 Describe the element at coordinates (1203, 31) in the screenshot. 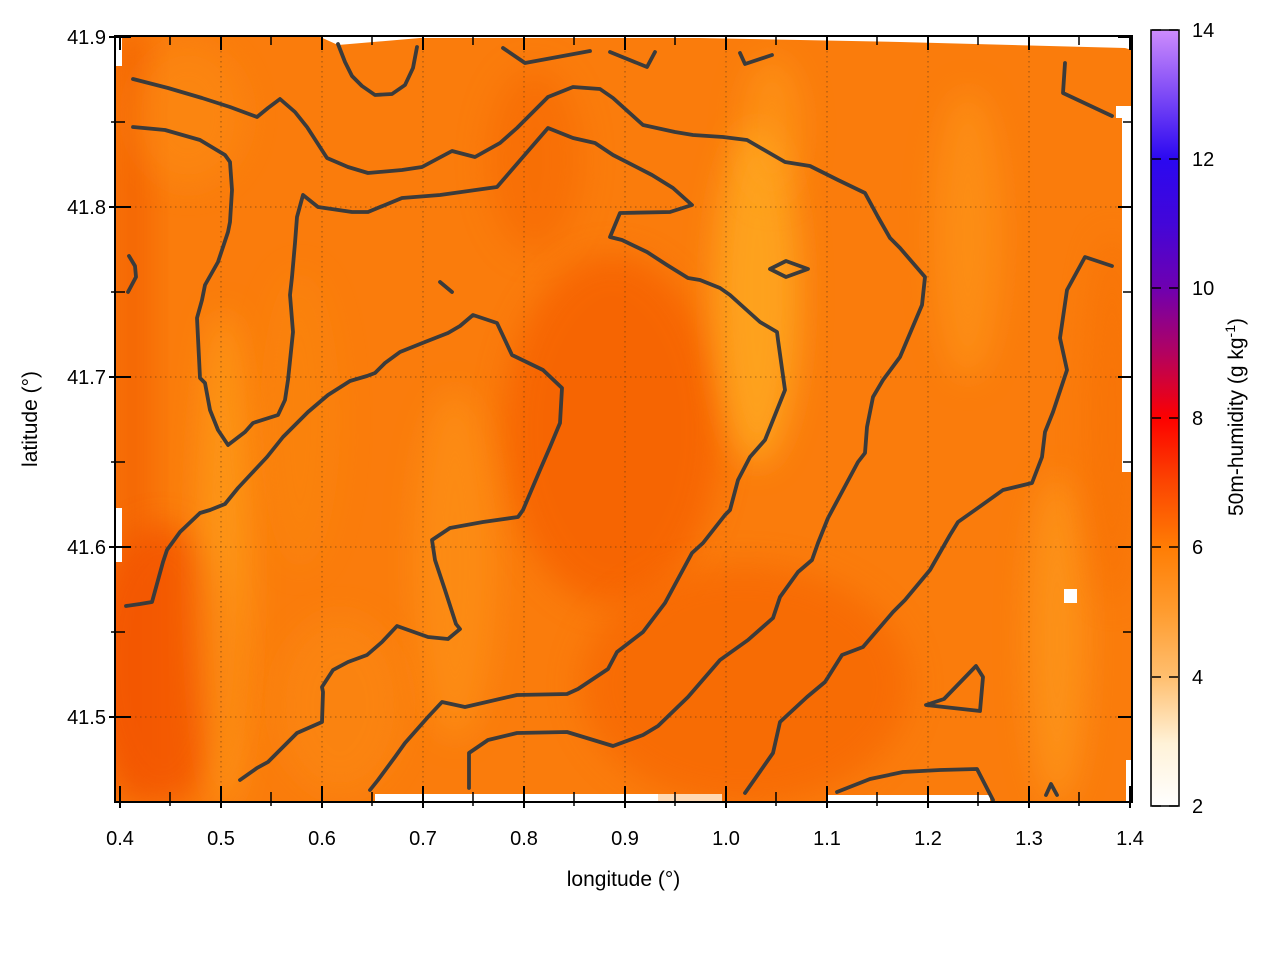

I see `colorbar-tick-label: 14` at that location.